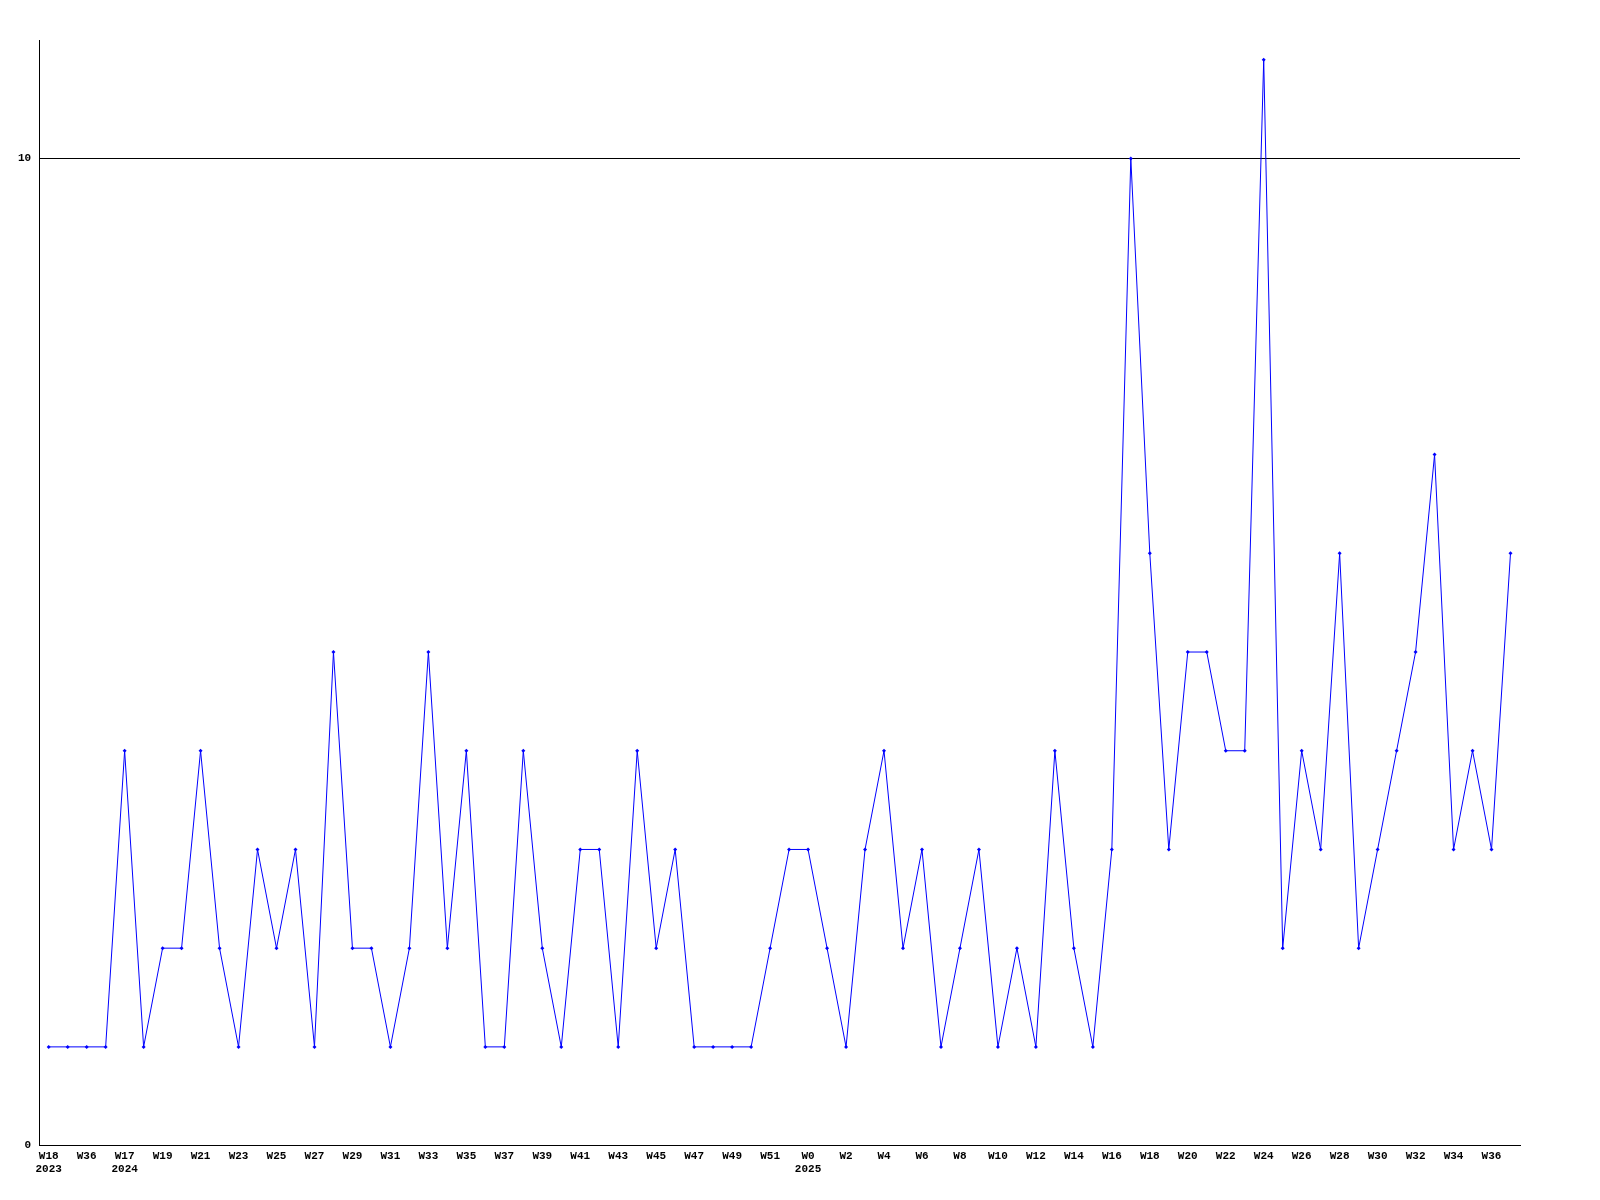 This screenshot has height=1200, width=1600. Describe the element at coordinates (656, 1155) in the screenshot. I see `x-tick-label: W45` at that location.